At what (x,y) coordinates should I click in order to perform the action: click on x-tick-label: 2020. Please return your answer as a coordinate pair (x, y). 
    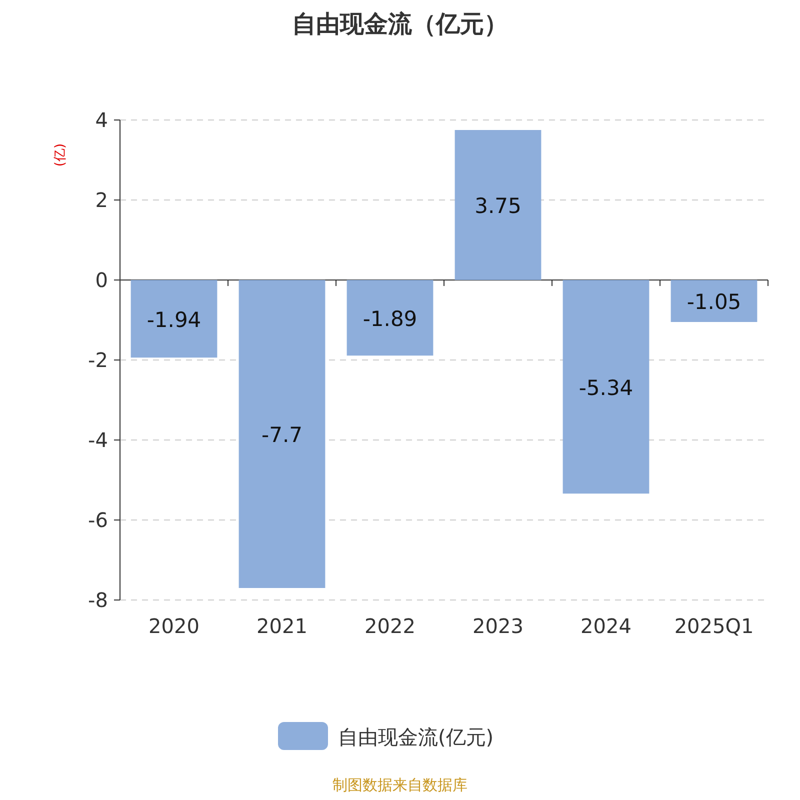
    Looking at the image, I should click on (174, 626).